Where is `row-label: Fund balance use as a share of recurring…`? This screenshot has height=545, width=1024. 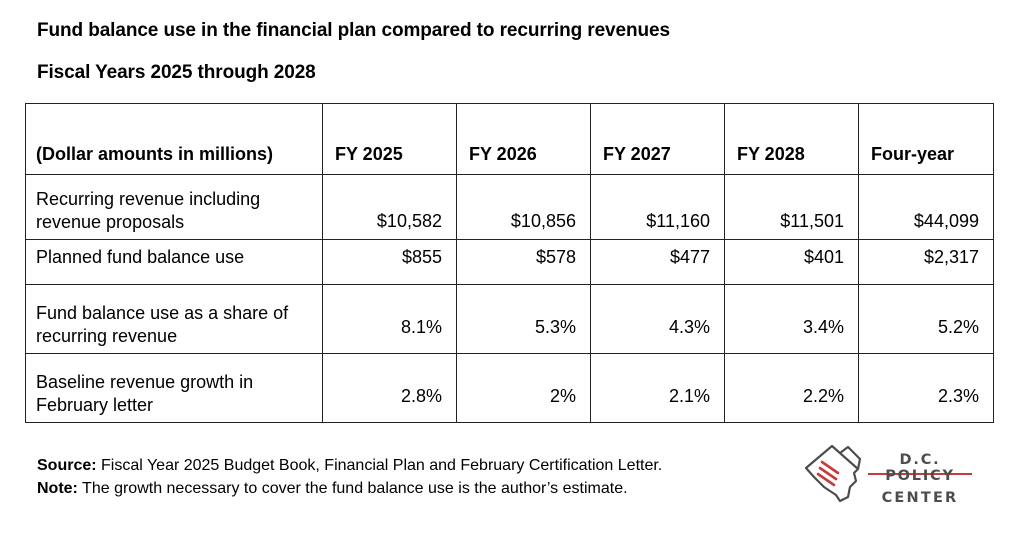
row-label: Fund balance use as a share of recurring… is located at coordinates (174, 319).